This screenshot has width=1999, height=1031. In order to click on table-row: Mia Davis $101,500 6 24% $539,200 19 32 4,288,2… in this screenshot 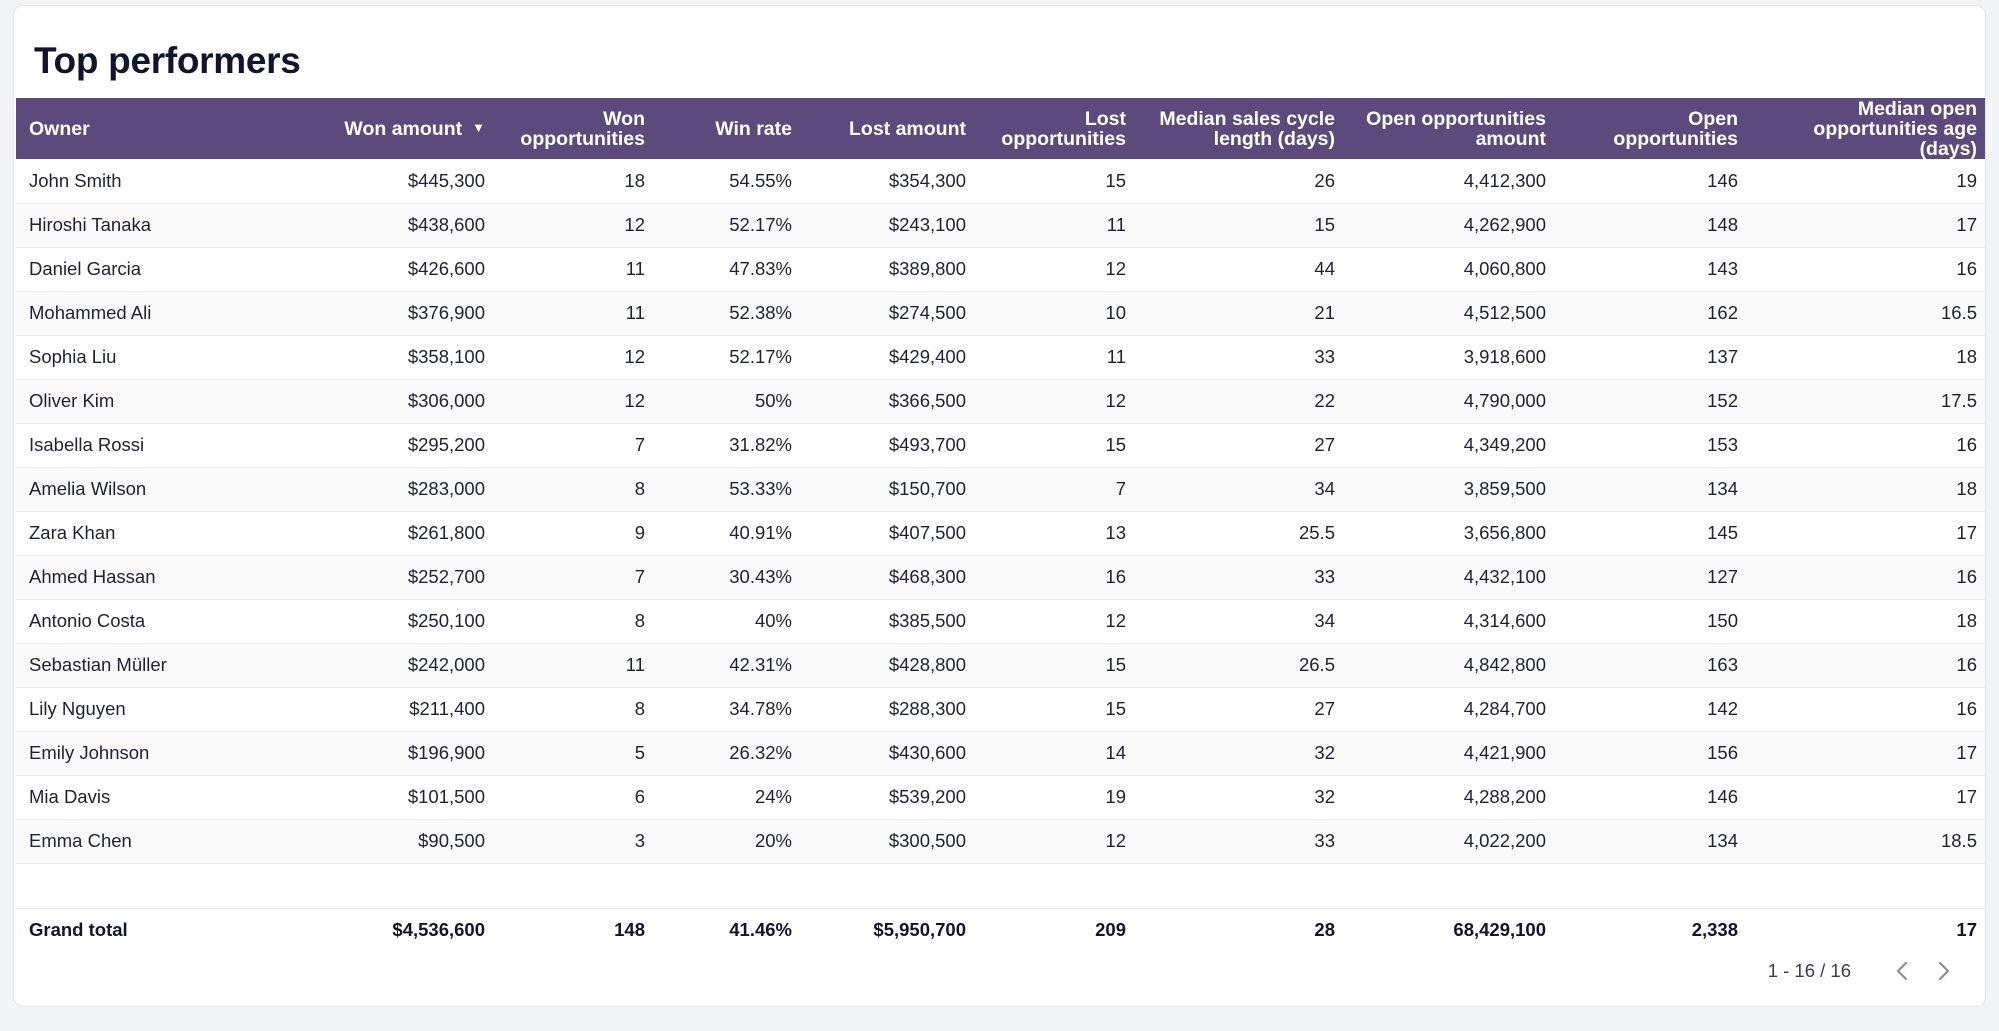, I will do `click(1000, 797)`.